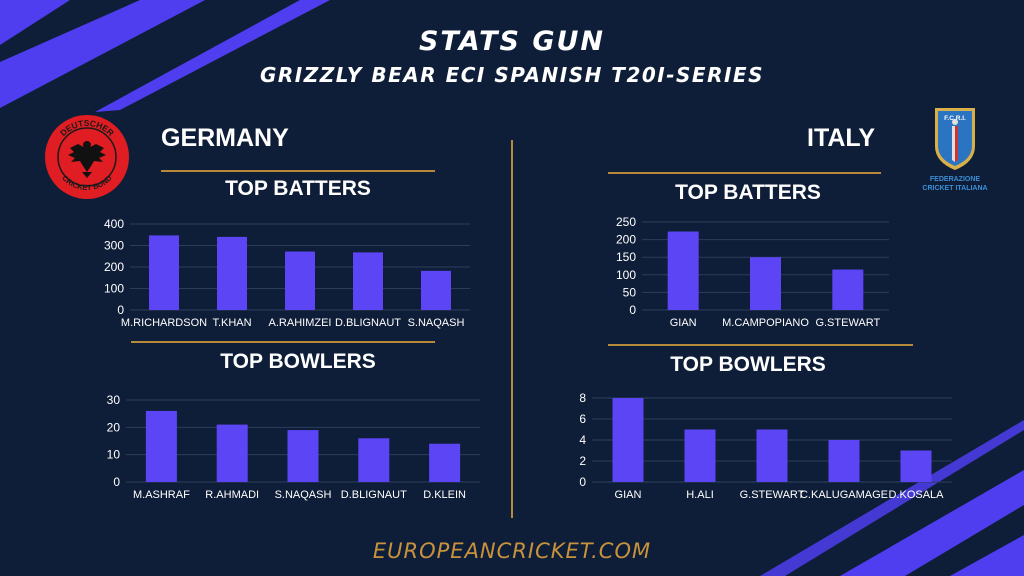  Describe the element at coordinates (511, 75) in the screenshot. I see `page-subtitle: GRIZZLY BEAR ECI SPANISH T20I-SERIES` at that location.